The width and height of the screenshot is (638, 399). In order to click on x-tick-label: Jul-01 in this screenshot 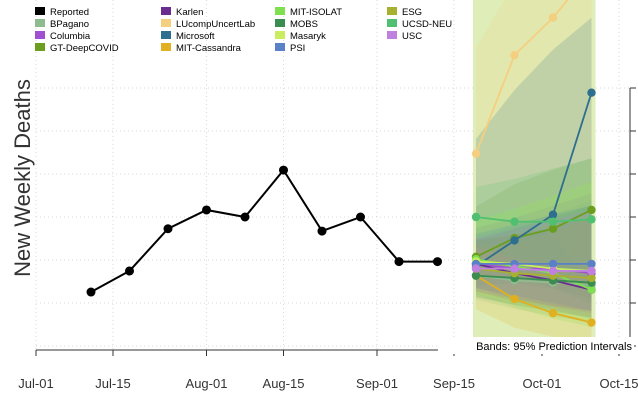, I will do `click(35, 383)`.